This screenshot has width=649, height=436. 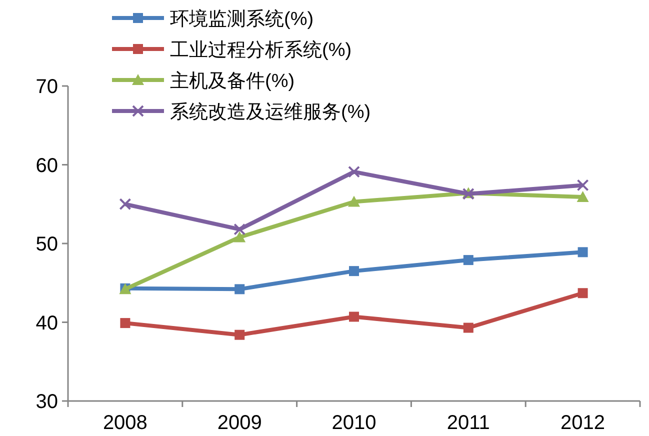 I want to click on y-tick-label: 40, so click(x=47, y=323).